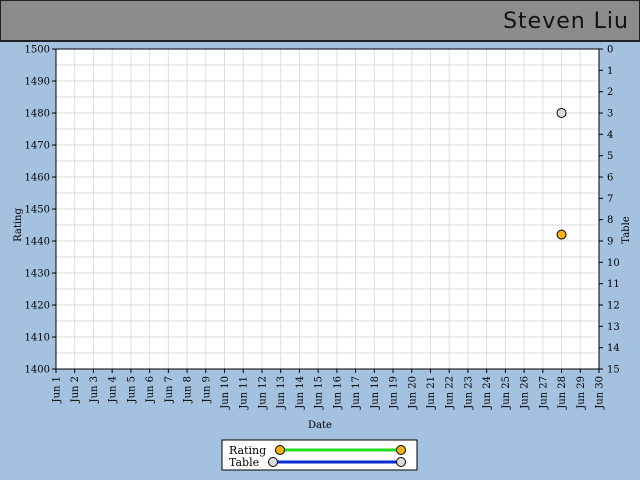 The width and height of the screenshot is (640, 480). What do you see at coordinates (610, 50) in the screenshot?
I see `y2-tick-label: 0` at bounding box center [610, 50].